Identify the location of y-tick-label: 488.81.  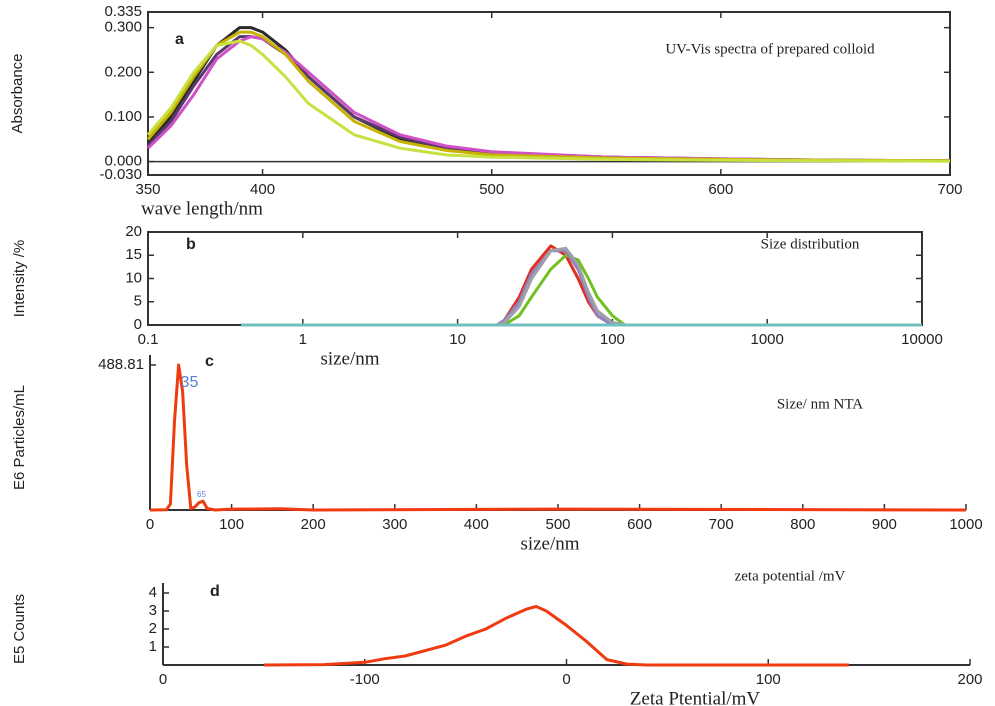
(121, 364).